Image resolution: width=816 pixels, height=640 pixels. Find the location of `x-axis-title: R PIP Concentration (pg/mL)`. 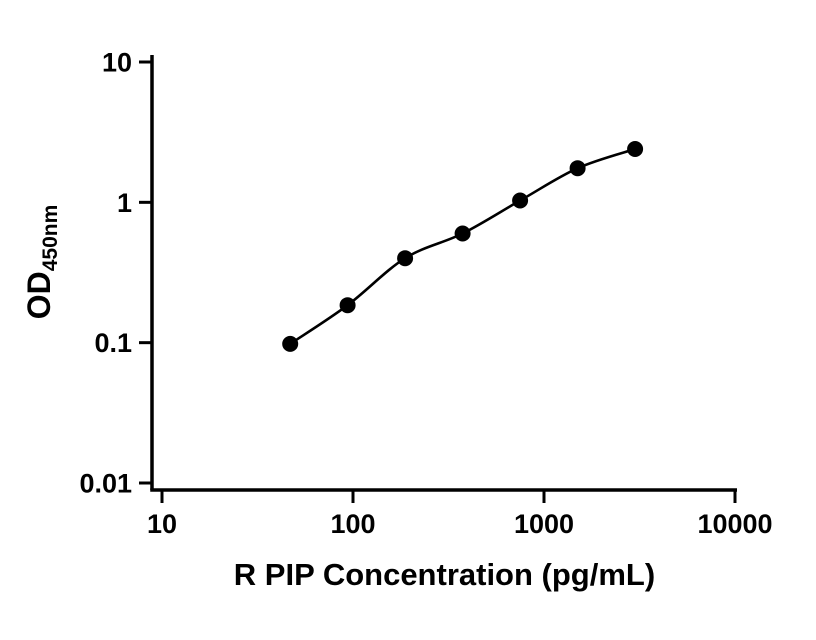

x-axis-title: R PIP Concentration (pg/mL) is located at coordinates (444, 574).